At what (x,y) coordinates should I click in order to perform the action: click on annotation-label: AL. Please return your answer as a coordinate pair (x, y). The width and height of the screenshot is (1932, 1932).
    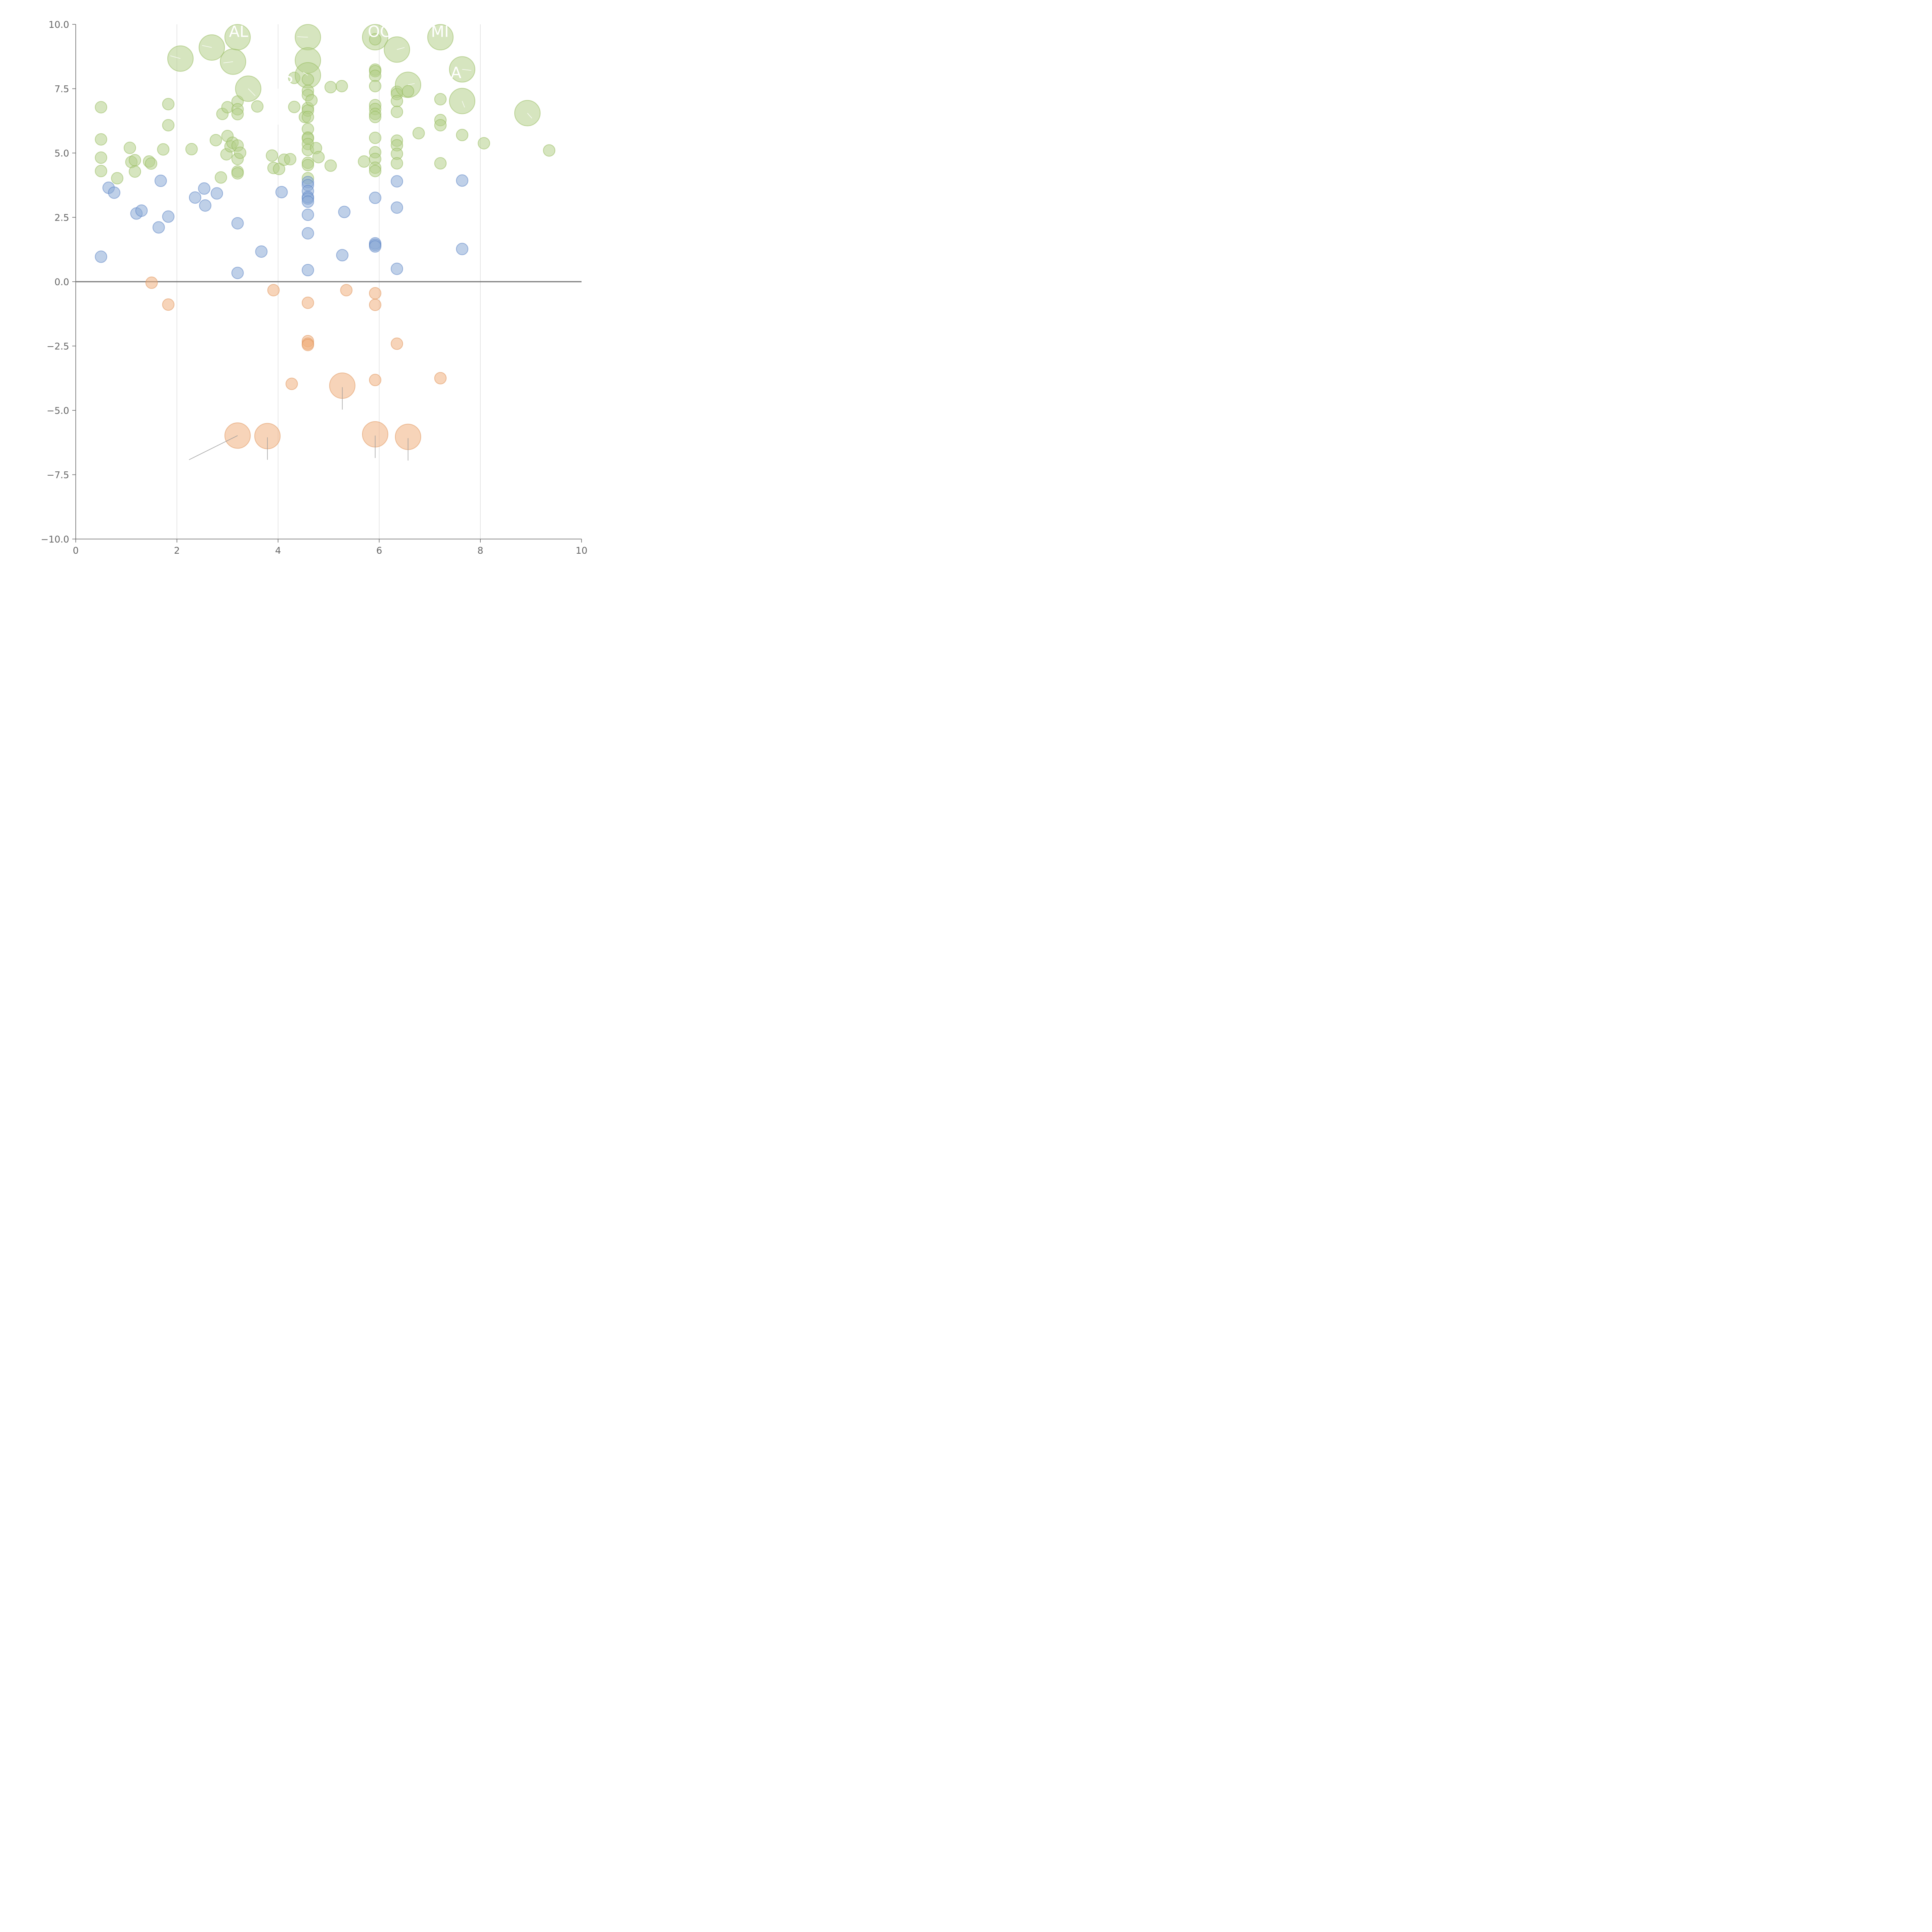
    Looking at the image, I should click on (239, 32).